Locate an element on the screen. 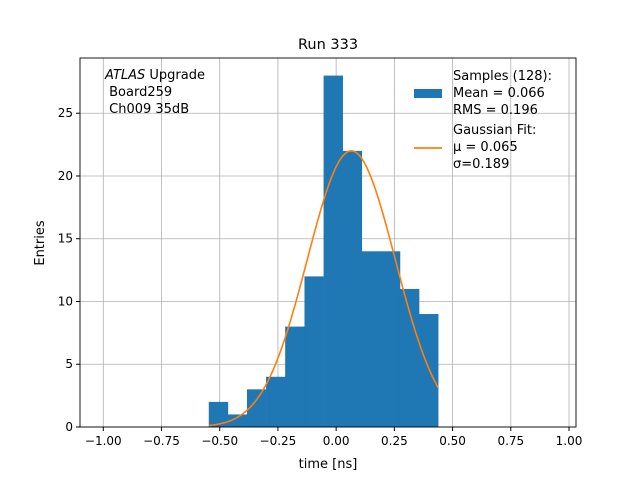  y-tick-label: 10 is located at coordinates (65, 301).